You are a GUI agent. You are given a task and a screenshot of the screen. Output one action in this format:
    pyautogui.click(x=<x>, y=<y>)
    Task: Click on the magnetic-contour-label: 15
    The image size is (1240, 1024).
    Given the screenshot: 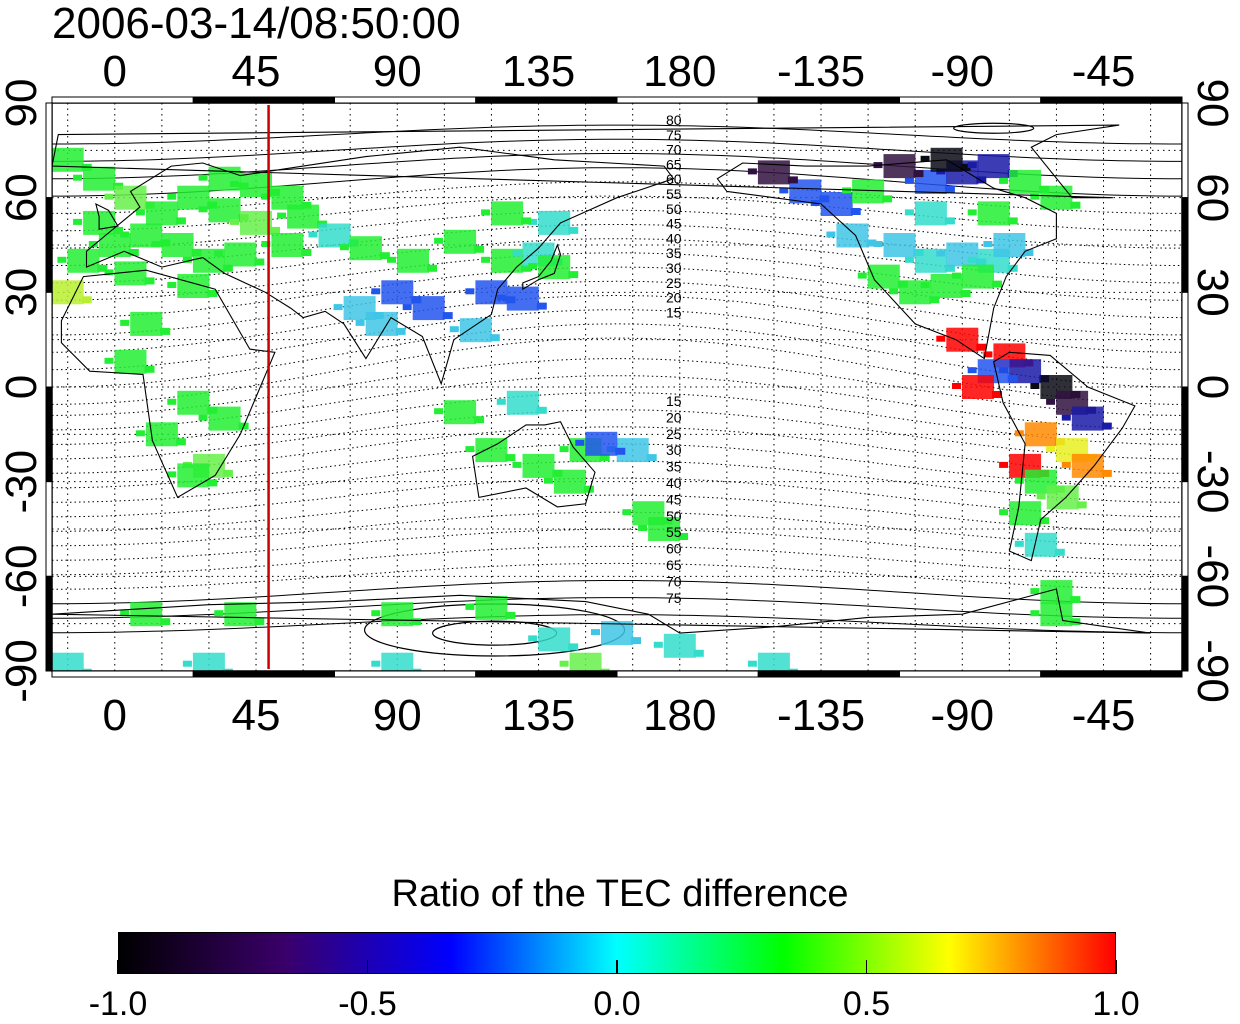 What is the action you would take?
    pyautogui.click(x=674, y=401)
    